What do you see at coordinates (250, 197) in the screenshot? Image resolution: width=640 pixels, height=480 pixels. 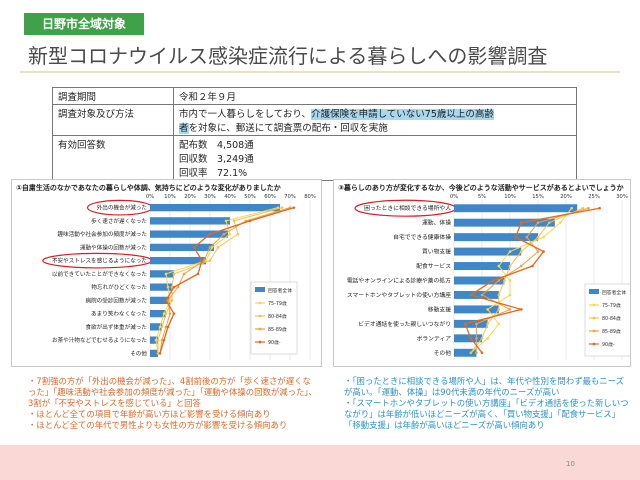 I see `x-tick-label: 50%` at bounding box center [250, 197].